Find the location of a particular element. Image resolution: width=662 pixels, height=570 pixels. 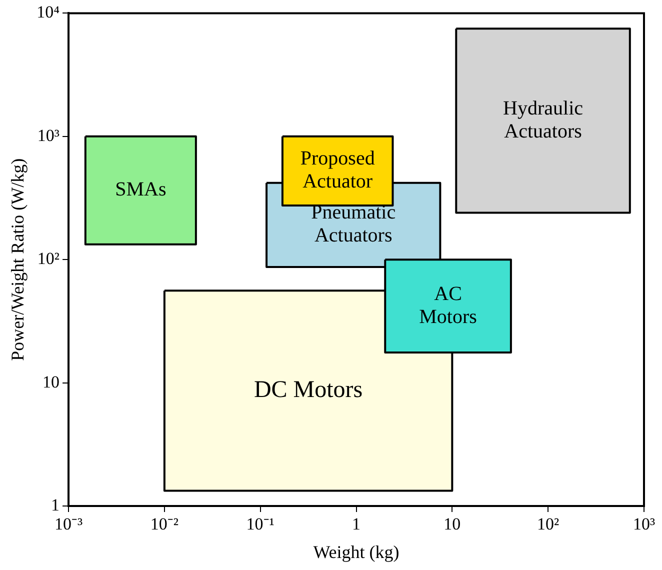

x-tick-label: 10 is located at coordinates (452, 524).